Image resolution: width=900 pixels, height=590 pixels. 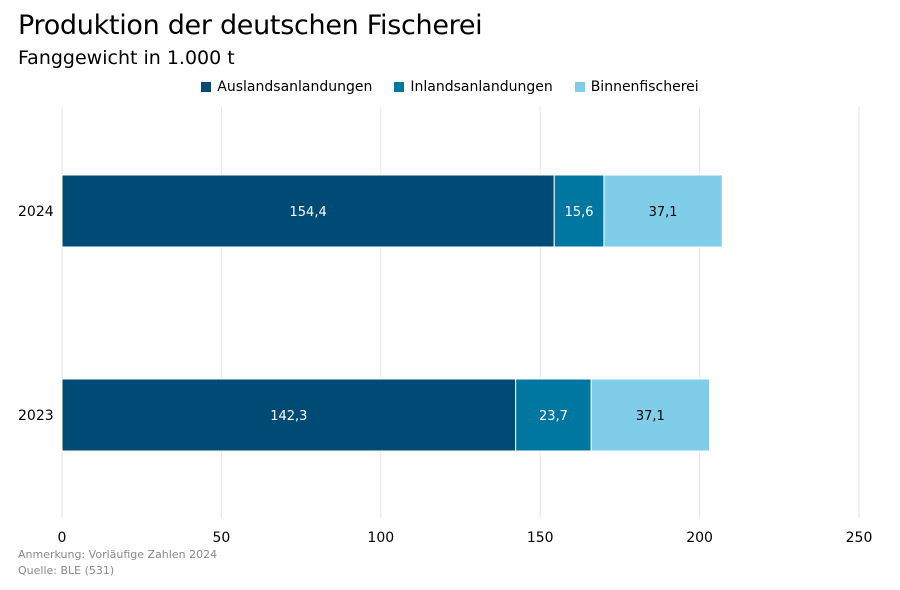 I want to click on data-label-binnenfischerei-2024: 37,1, so click(x=663, y=212).